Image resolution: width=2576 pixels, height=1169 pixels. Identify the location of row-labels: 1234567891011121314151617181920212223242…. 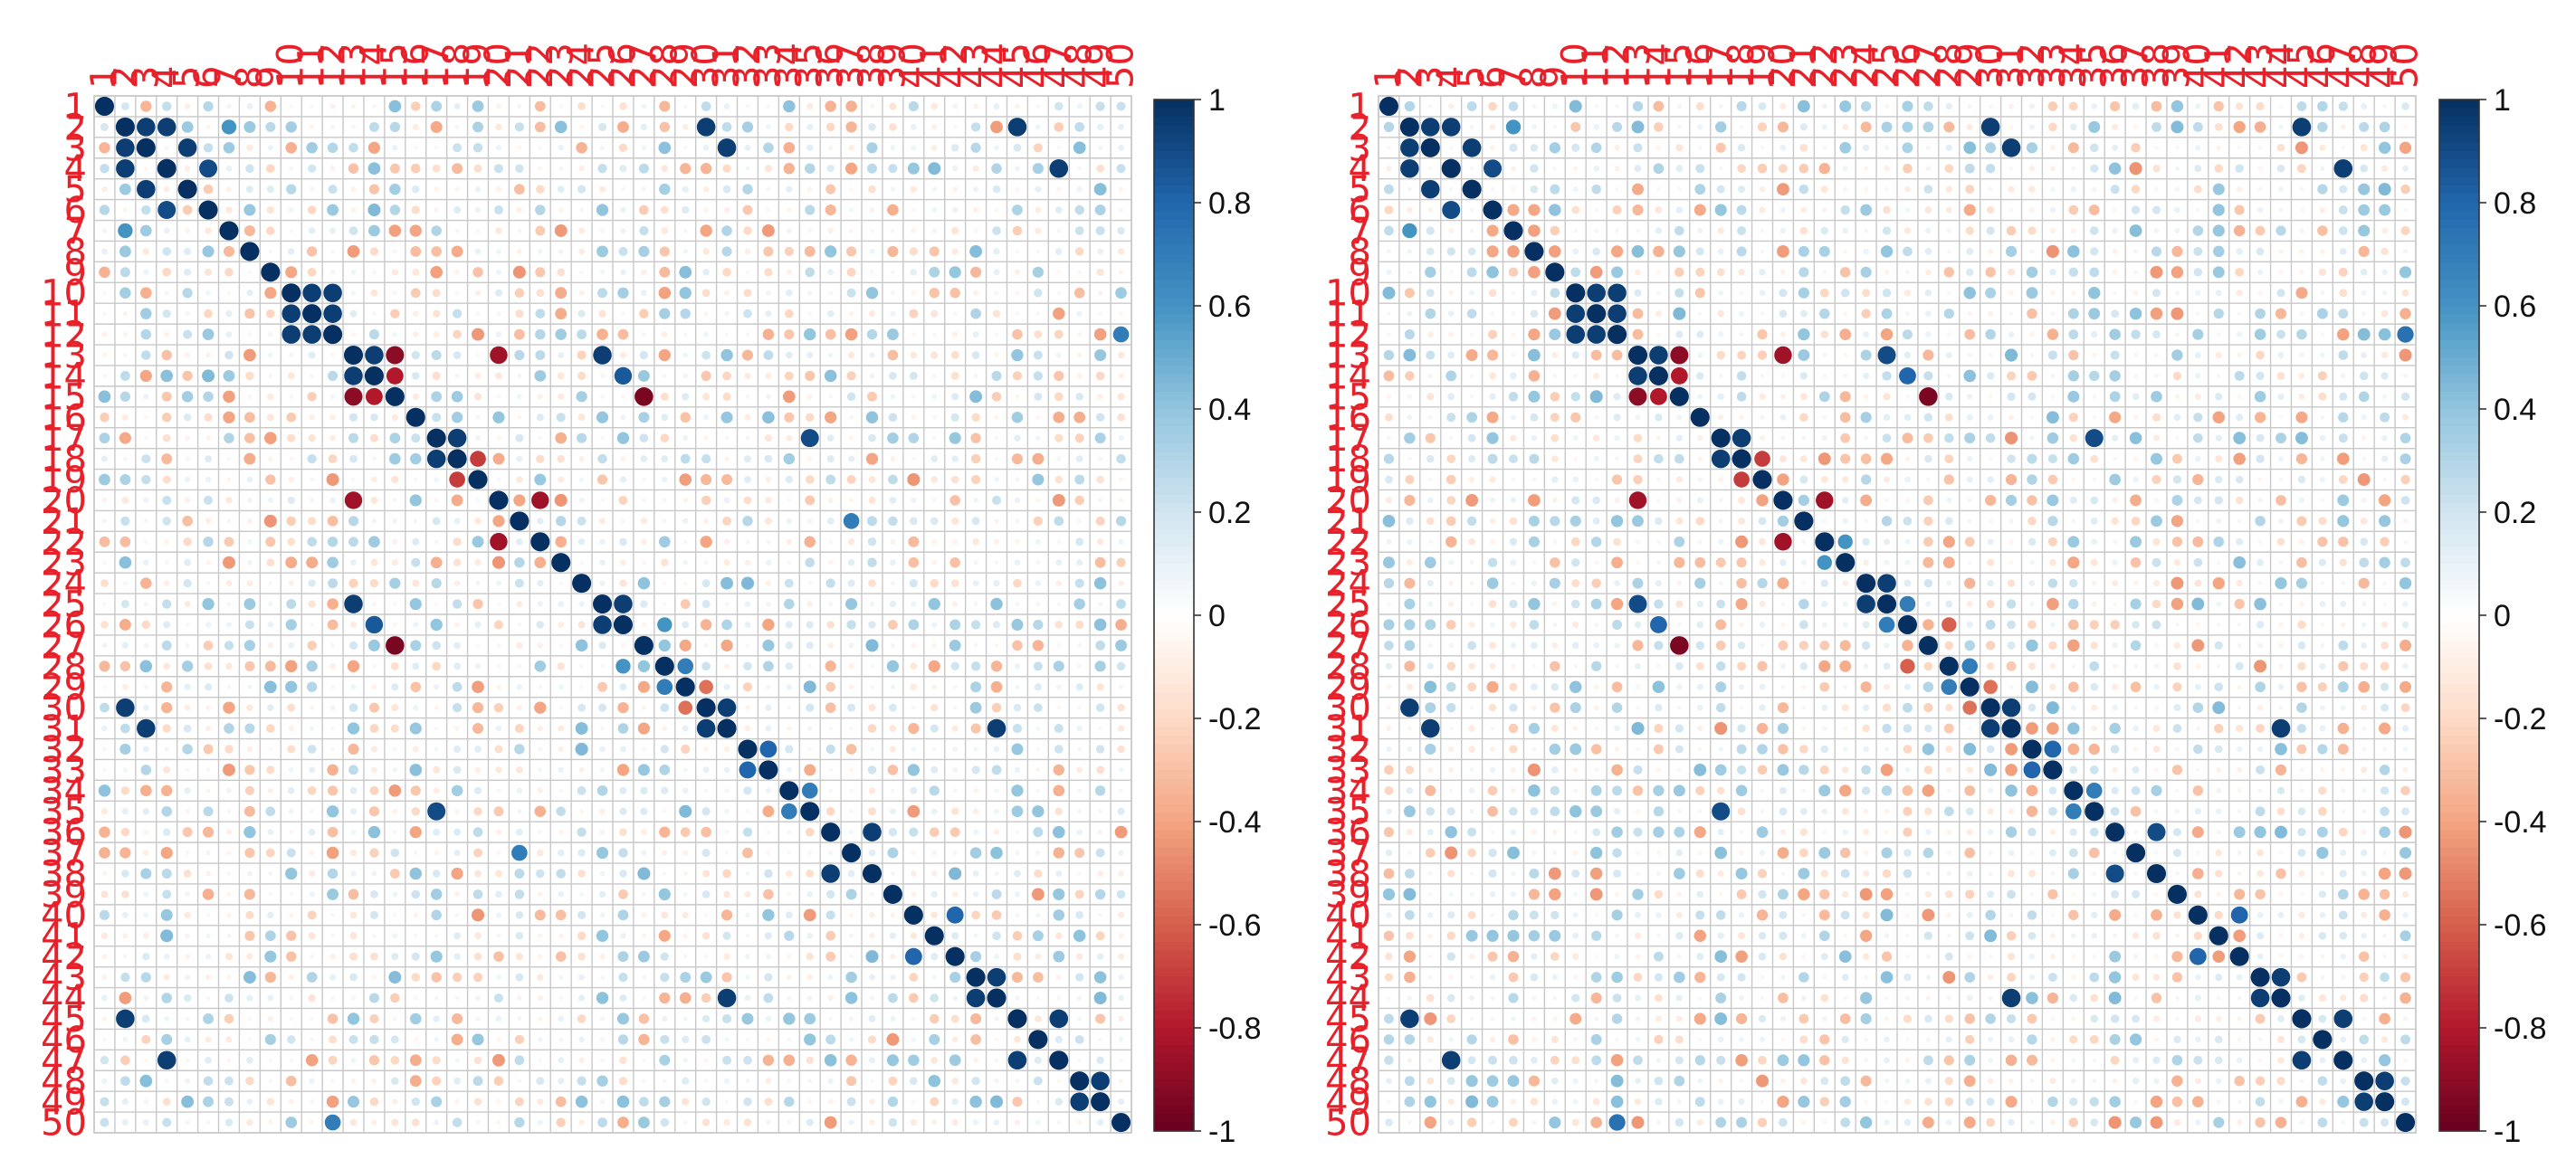
(64, 615).